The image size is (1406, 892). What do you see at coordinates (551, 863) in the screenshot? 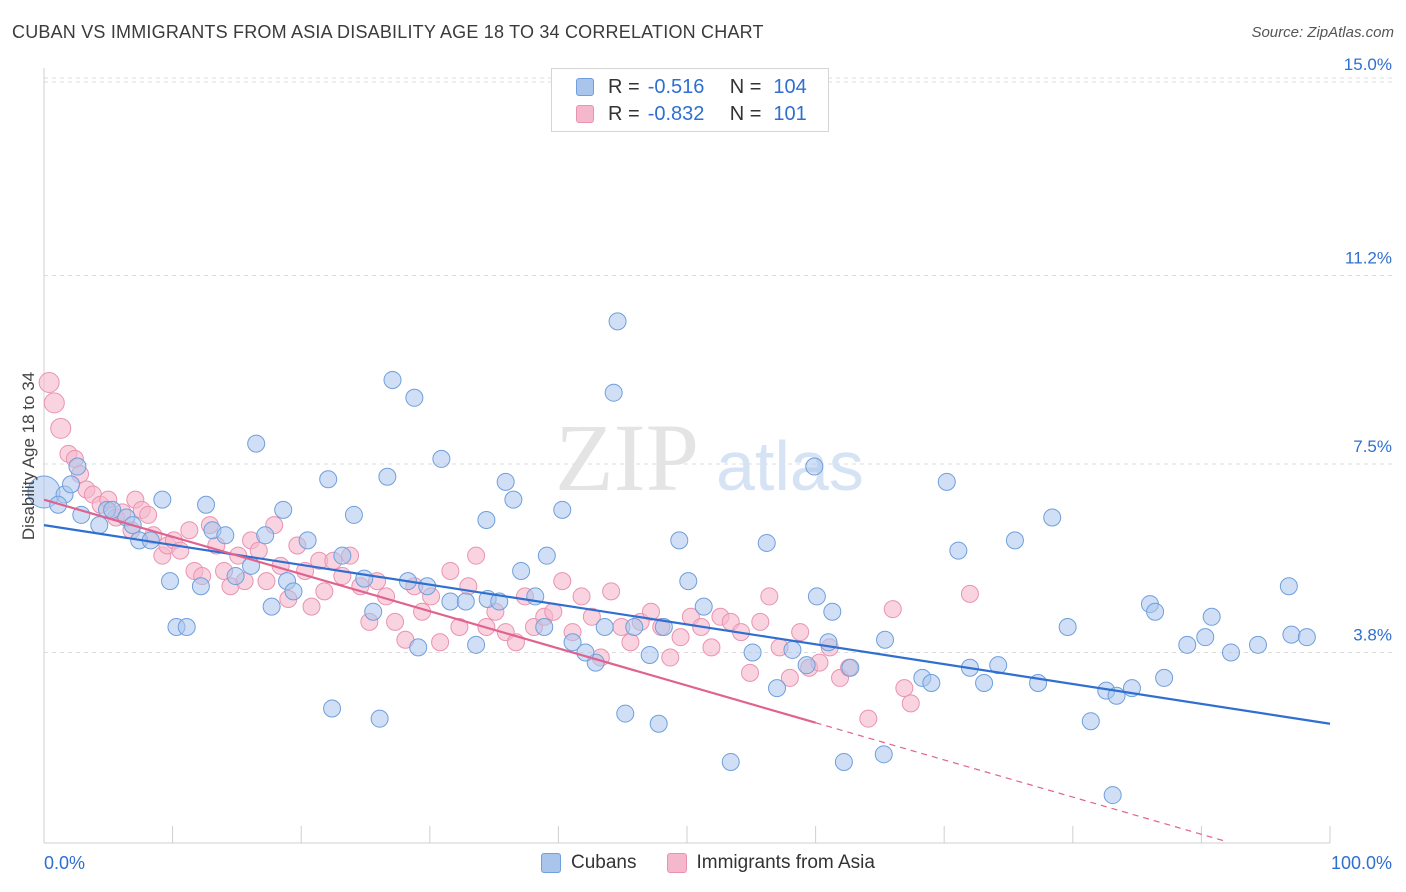
I see `bottom-legend-swatch-blue` at bounding box center [551, 863].